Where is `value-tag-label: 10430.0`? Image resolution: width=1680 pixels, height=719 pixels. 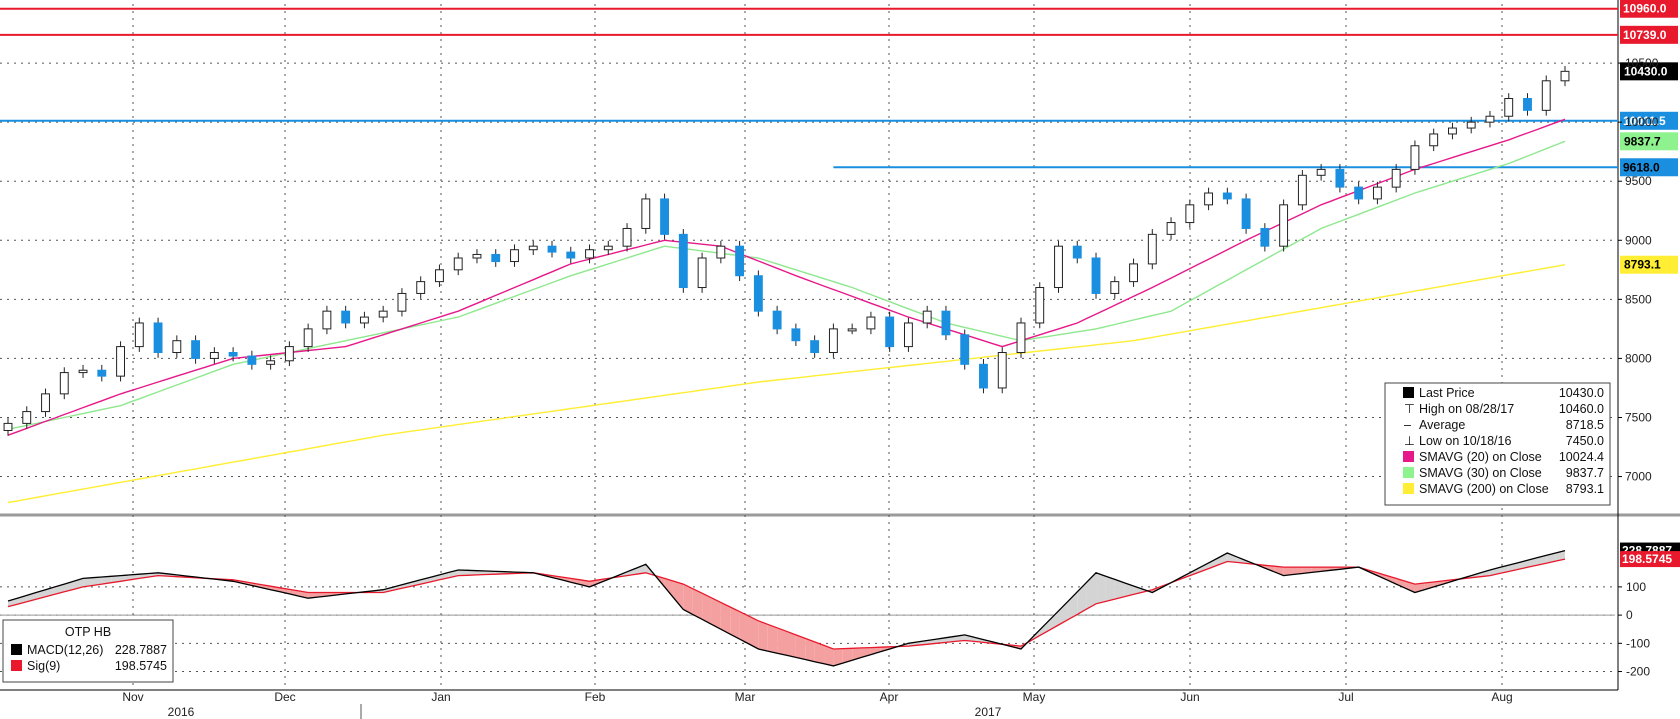 value-tag-label: 10430.0 is located at coordinates (1646, 71).